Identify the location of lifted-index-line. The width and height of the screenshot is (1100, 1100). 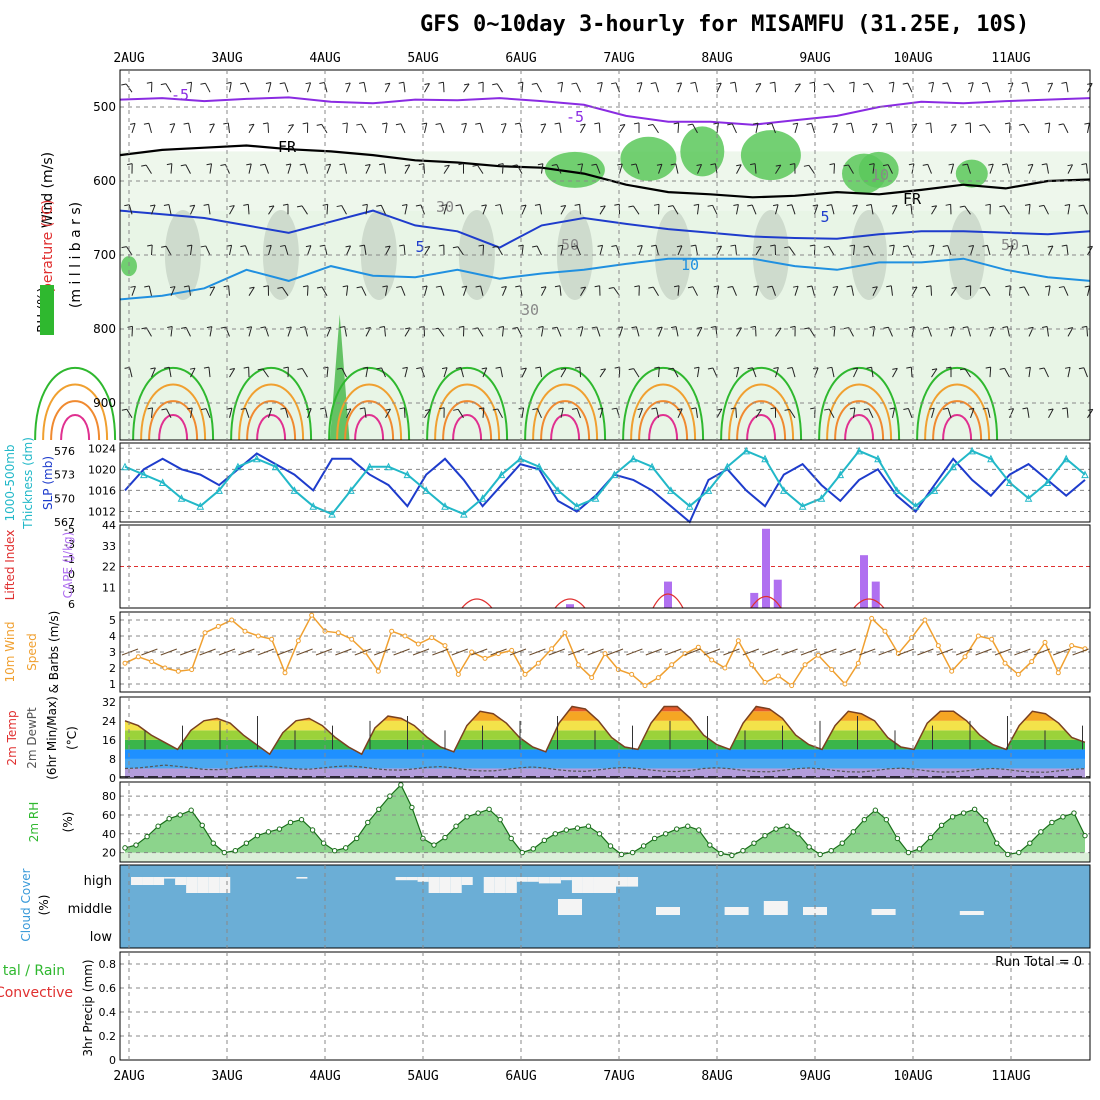
(766, 602).